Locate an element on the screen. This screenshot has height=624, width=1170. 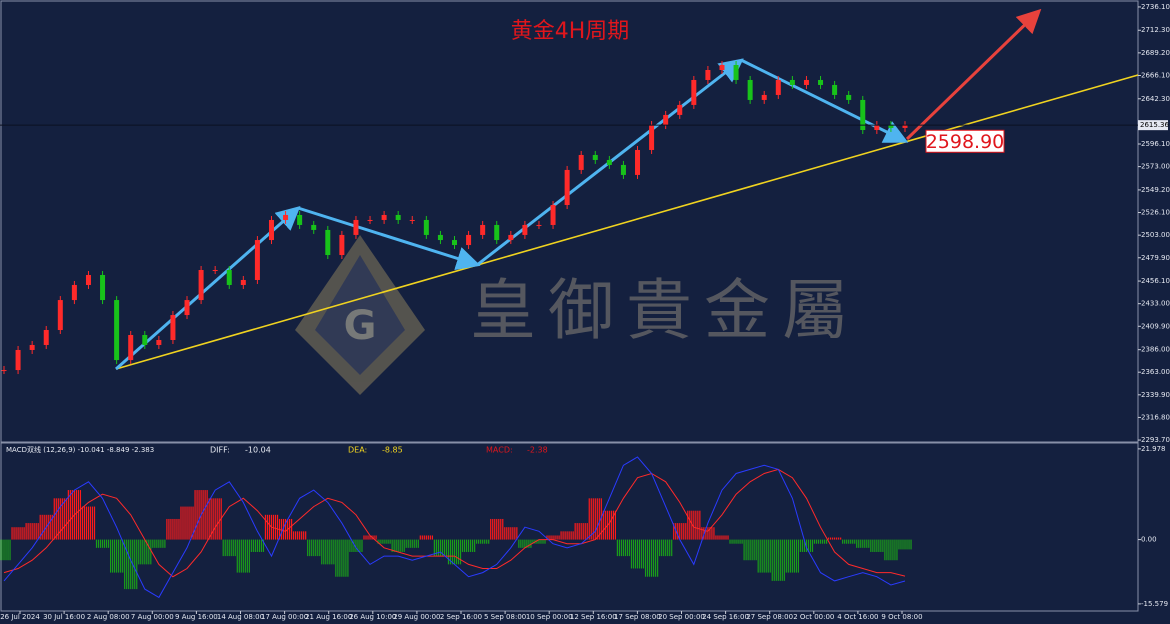
x-tick-label: 5 Sep 08:00 is located at coordinates (505, 617).